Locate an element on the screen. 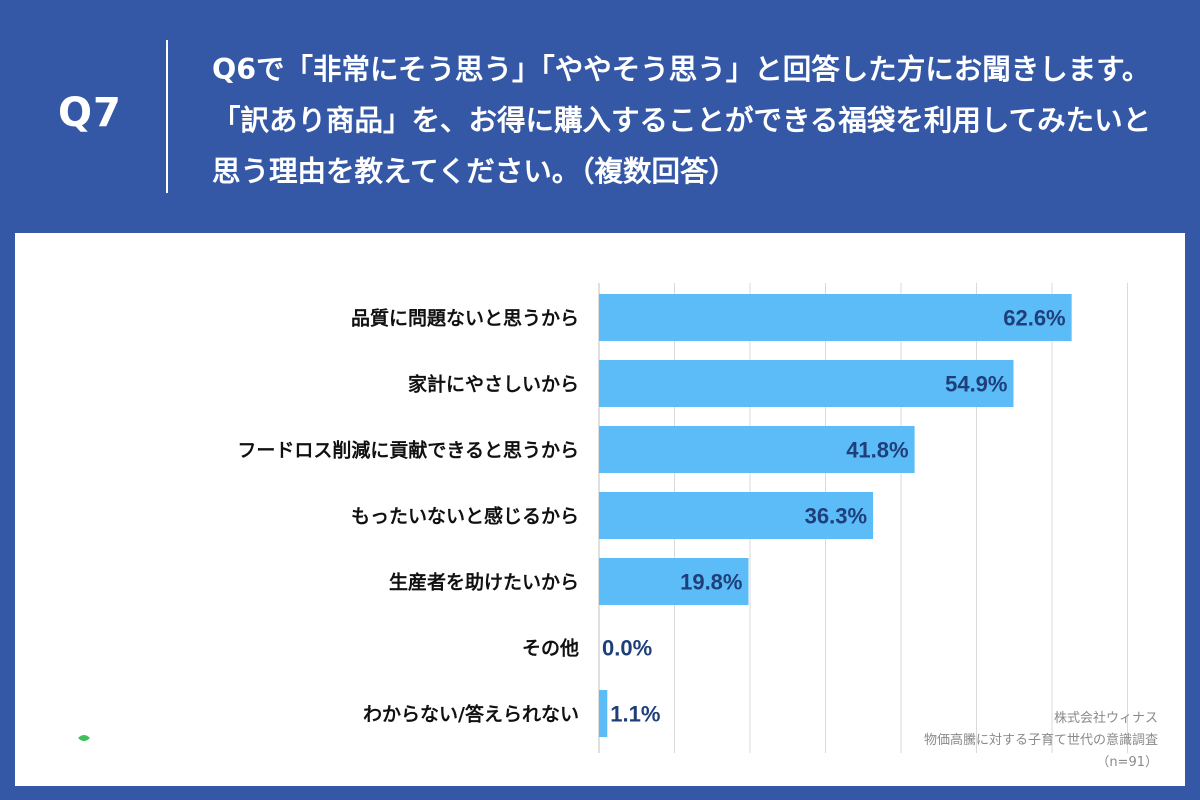 The width and height of the screenshot is (1200, 800). category-label: 生産者を助けたいから is located at coordinates (484, 582).